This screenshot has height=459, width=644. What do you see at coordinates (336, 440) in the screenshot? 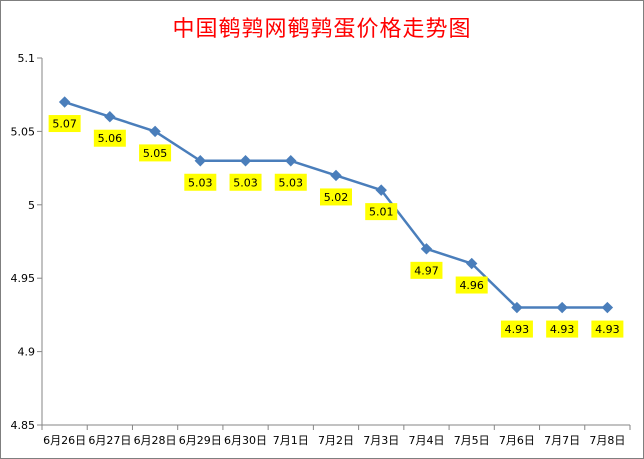
I see `x-tick-label: 7月2日` at bounding box center [336, 440].